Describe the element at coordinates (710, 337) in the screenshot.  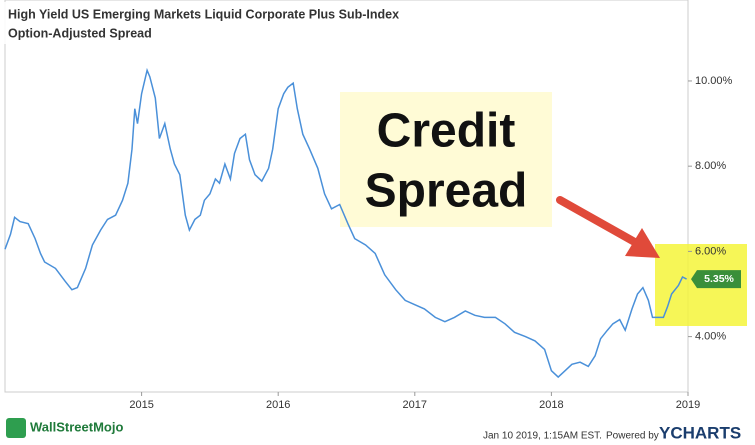
I see `y-tick-label: 4.00%` at that location.